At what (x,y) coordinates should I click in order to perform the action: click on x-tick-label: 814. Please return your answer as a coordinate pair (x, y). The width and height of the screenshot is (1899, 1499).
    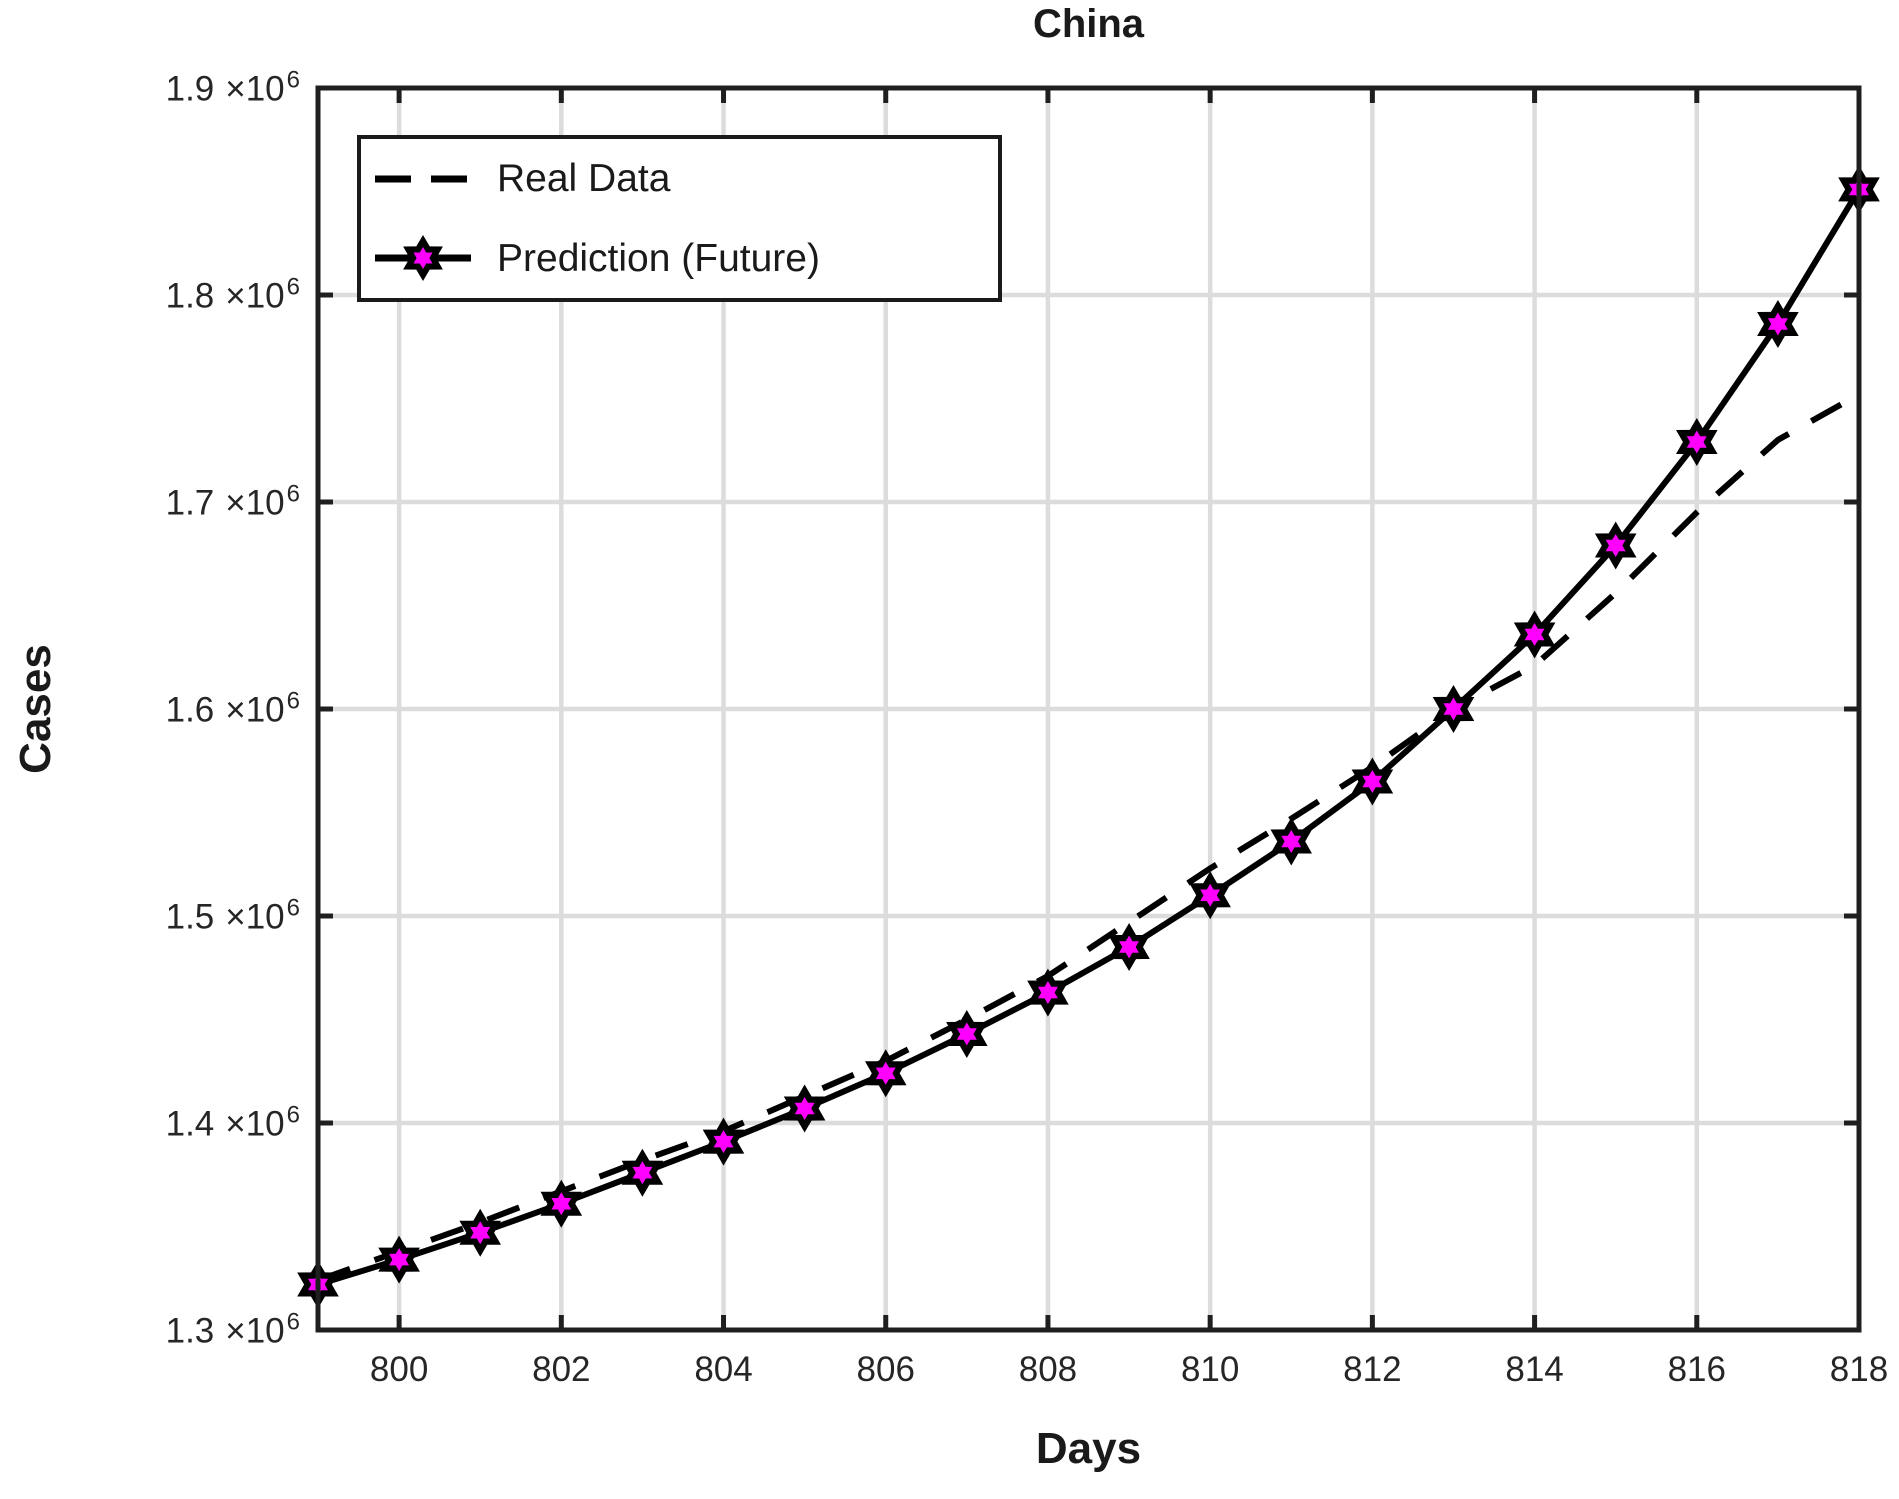
    Looking at the image, I should click on (1534, 1369).